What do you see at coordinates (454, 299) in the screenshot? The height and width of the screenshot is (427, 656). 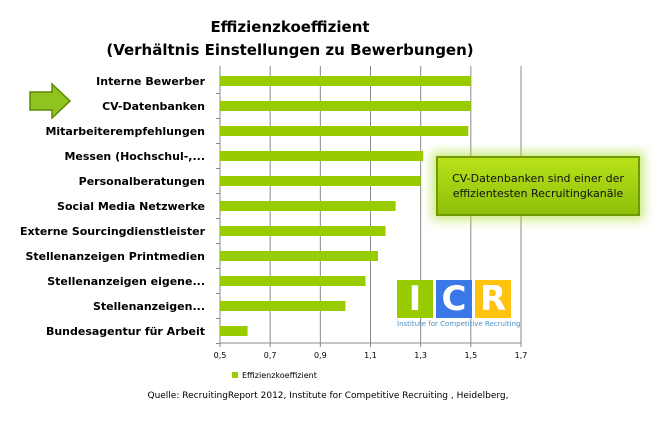 I see `logo-letter-c: C` at bounding box center [454, 299].